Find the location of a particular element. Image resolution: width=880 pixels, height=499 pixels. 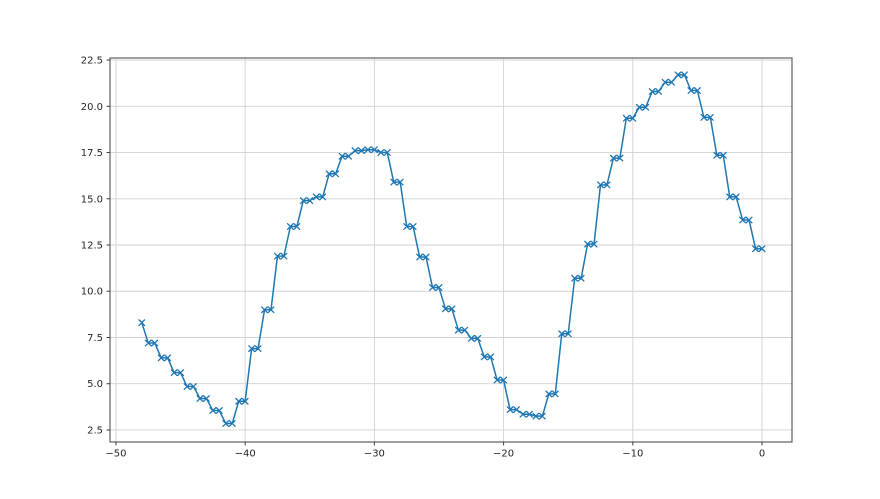

x-tick-label: −10 is located at coordinates (632, 454).